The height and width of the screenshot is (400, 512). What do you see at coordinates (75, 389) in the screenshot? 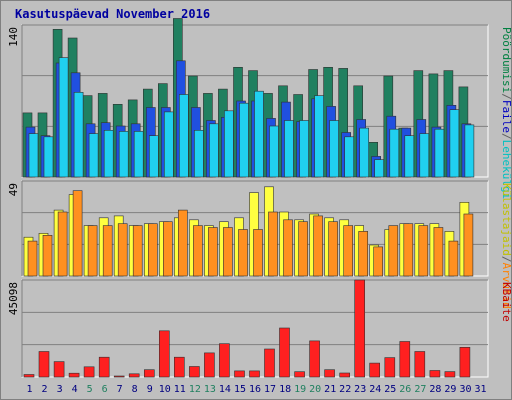
I see `x-tick-label-day-4: 4` at bounding box center [75, 389].